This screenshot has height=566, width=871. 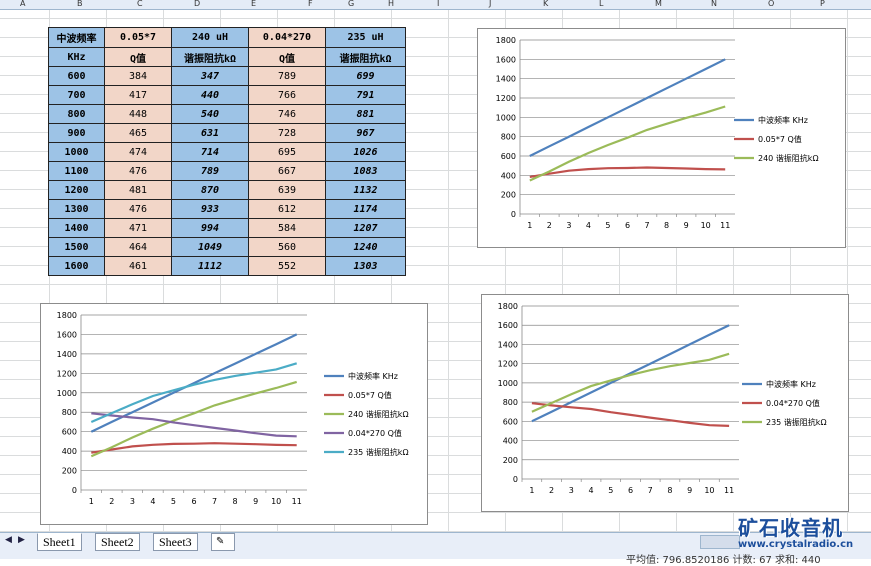 I want to click on column-header-a: A, so click(x=23, y=4).